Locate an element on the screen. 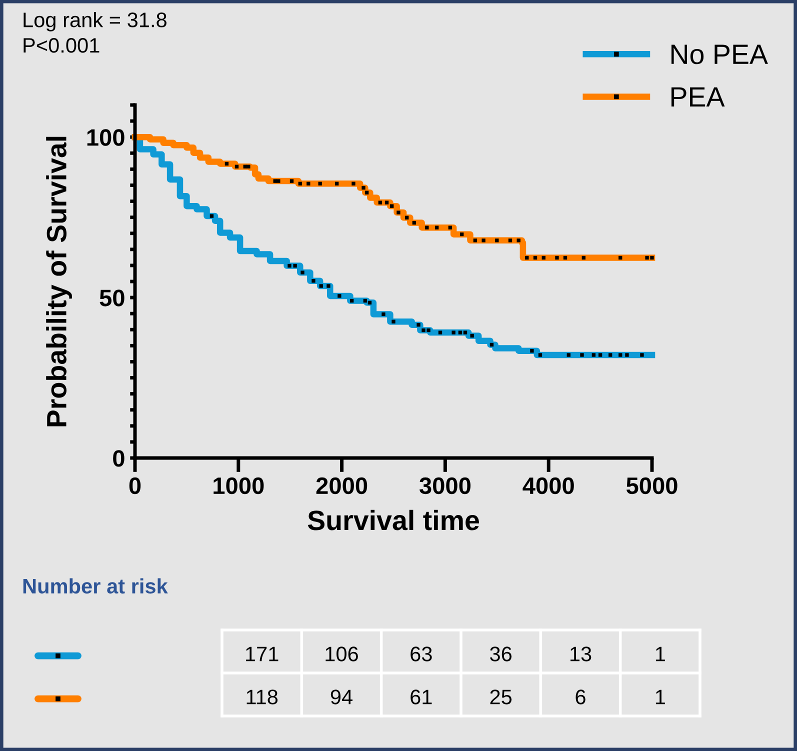  x-tick-label: 3000 is located at coordinates (444, 485).